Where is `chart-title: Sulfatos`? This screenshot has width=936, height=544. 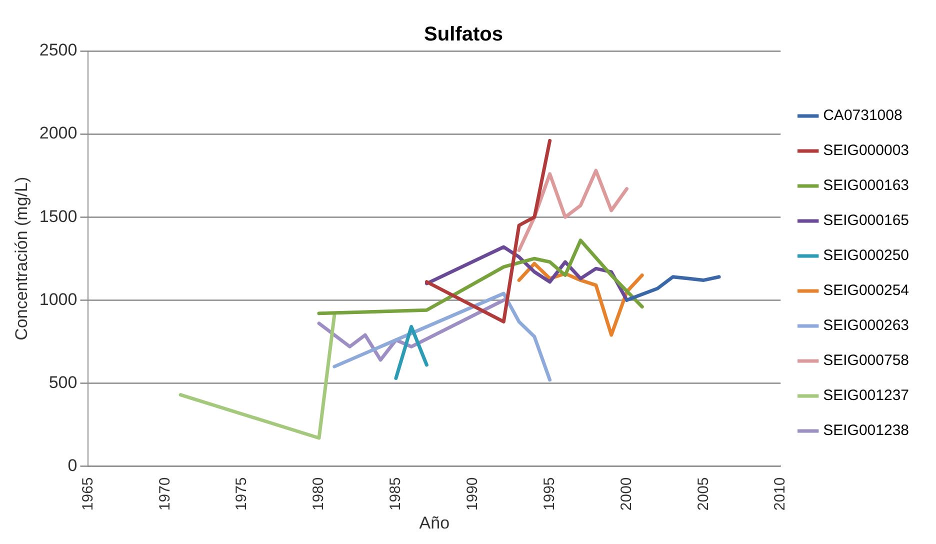
chart-title: Sulfatos is located at coordinates (463, 35).